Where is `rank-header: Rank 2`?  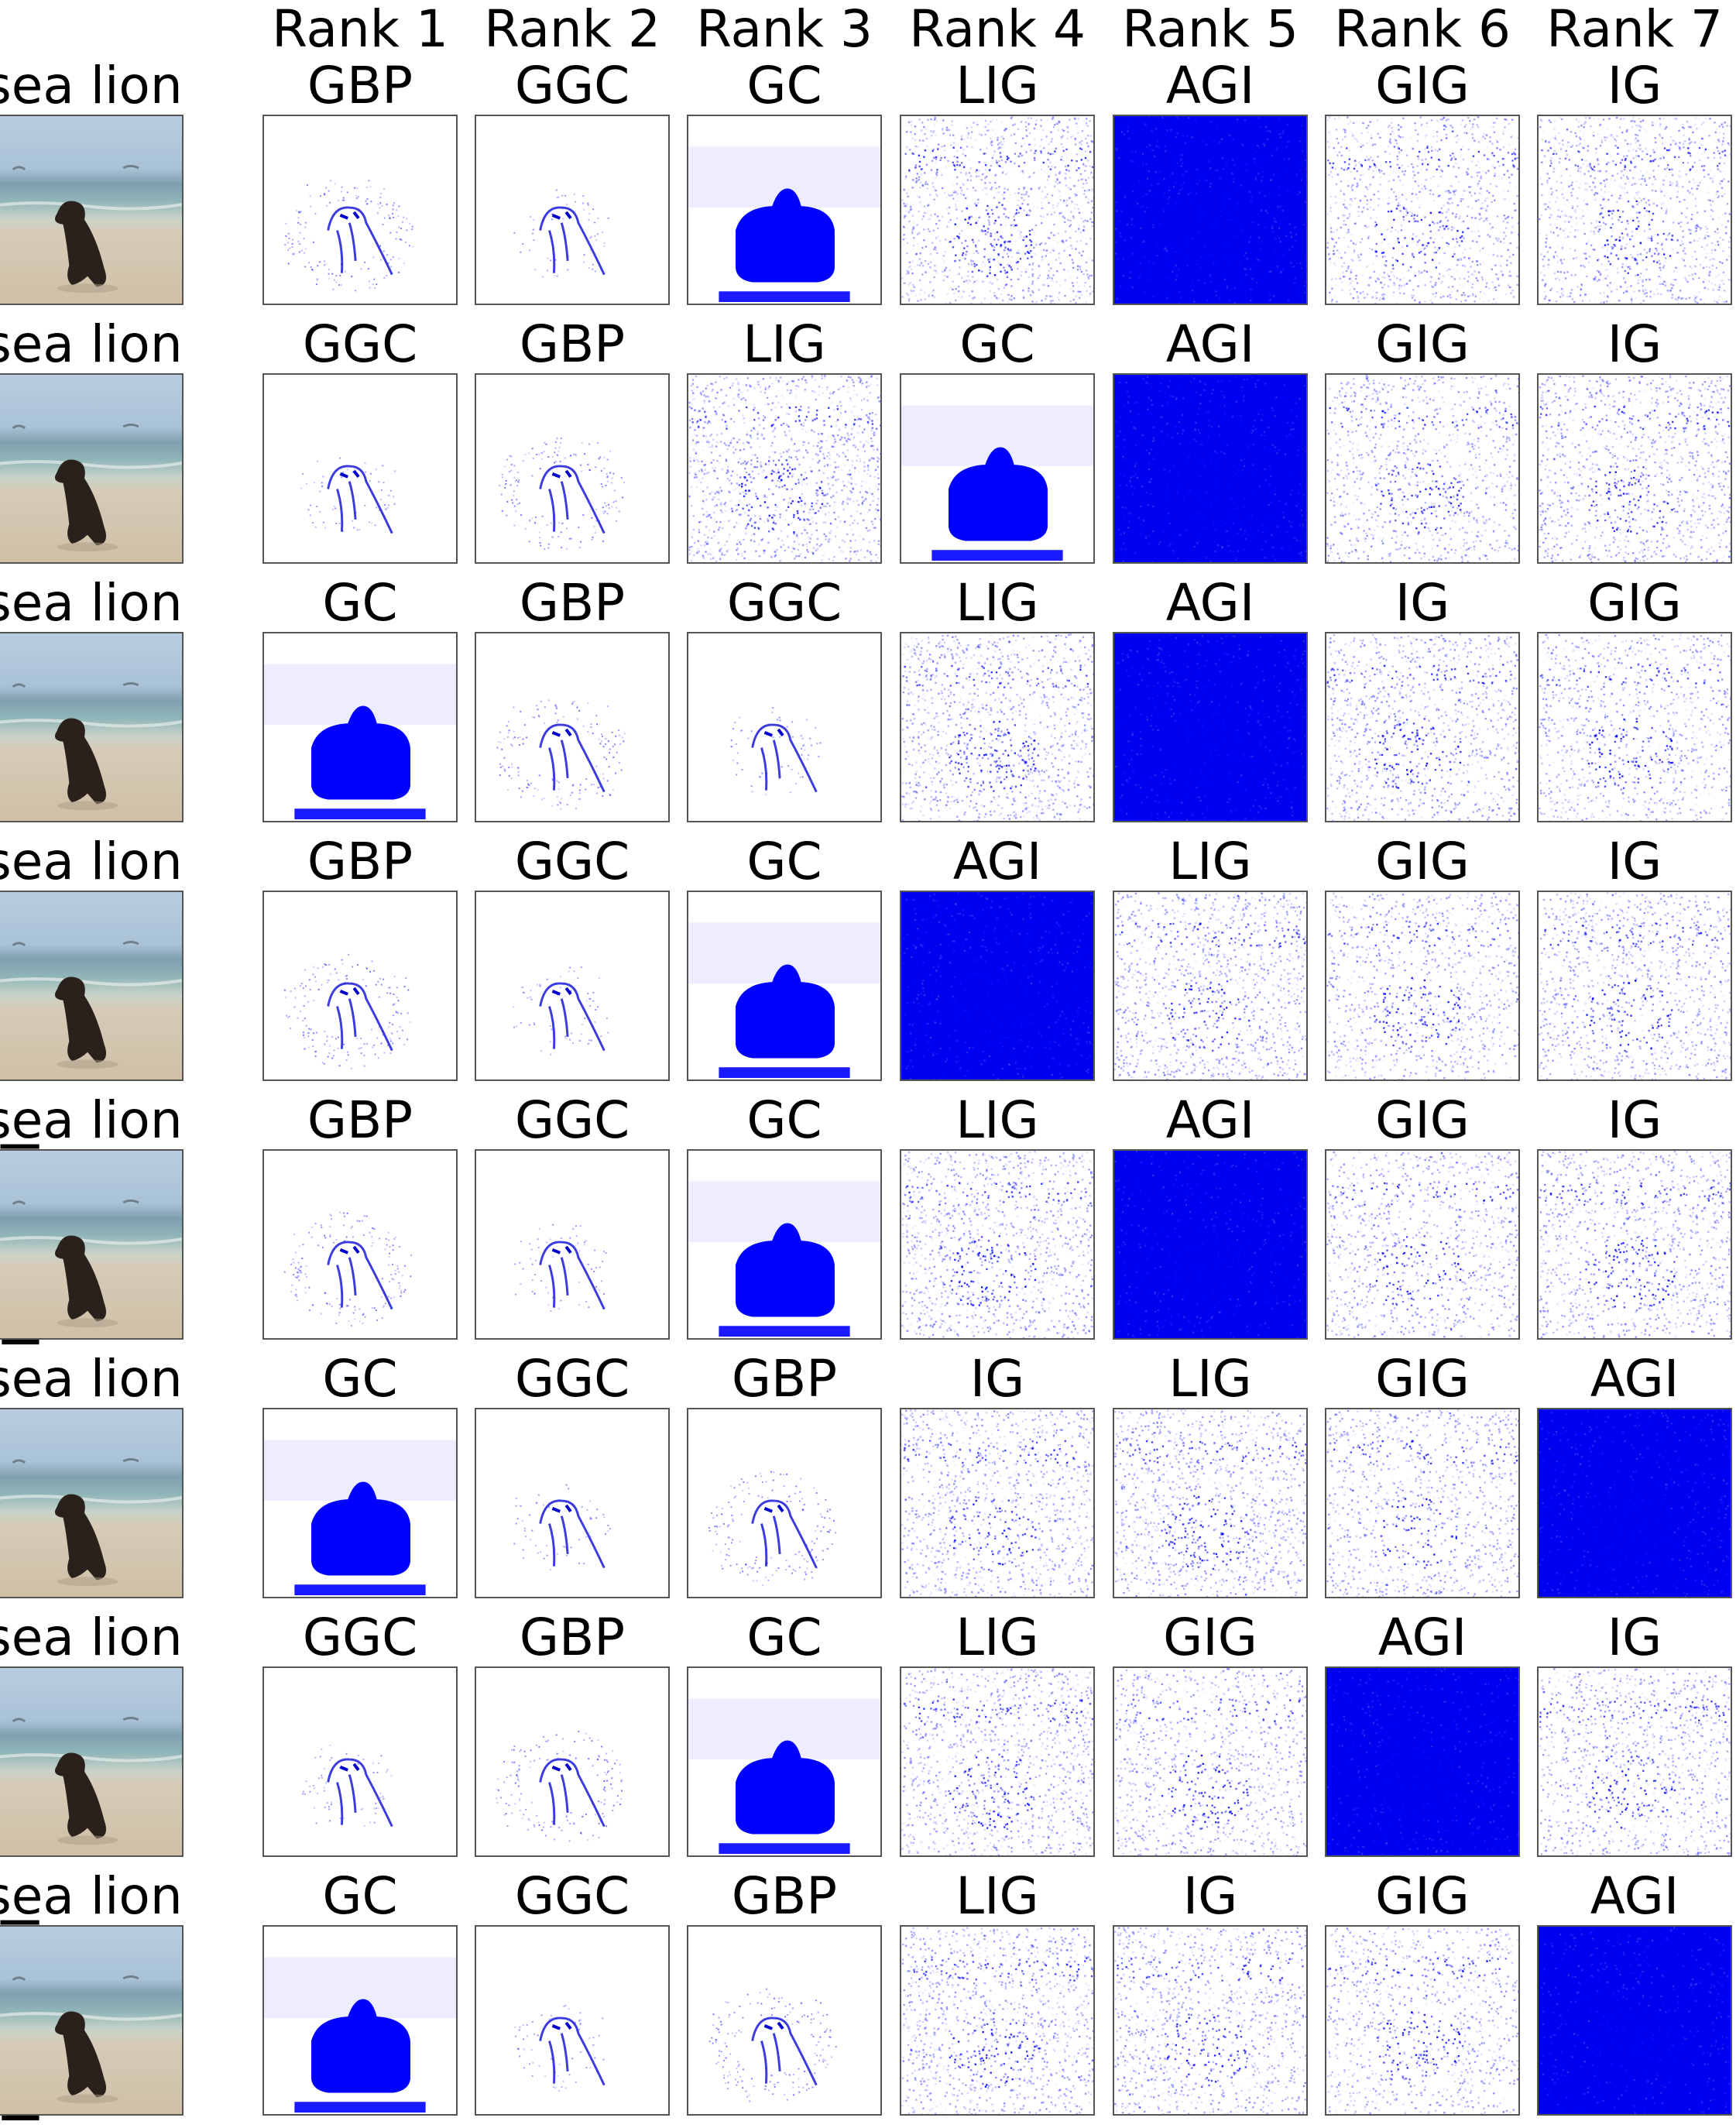
rank-header: Rank 2 is located at coordinates (572, 29).